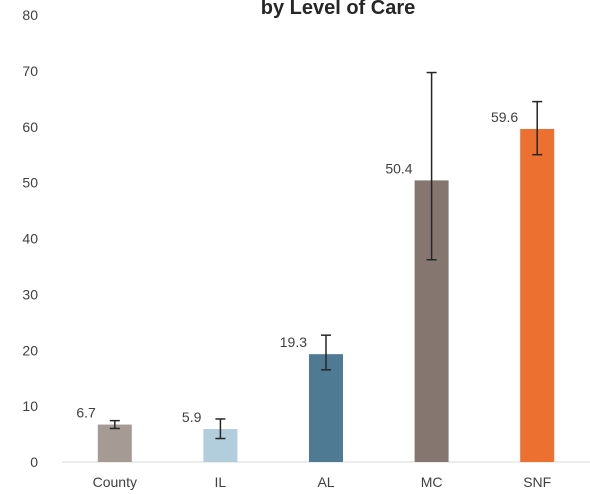 This screenshot has width=590, height=494. What do you see at coordinates (30, 406) in the screenshot?
I see `y-tick-label-10: 10` at bounding box center [30, 406].